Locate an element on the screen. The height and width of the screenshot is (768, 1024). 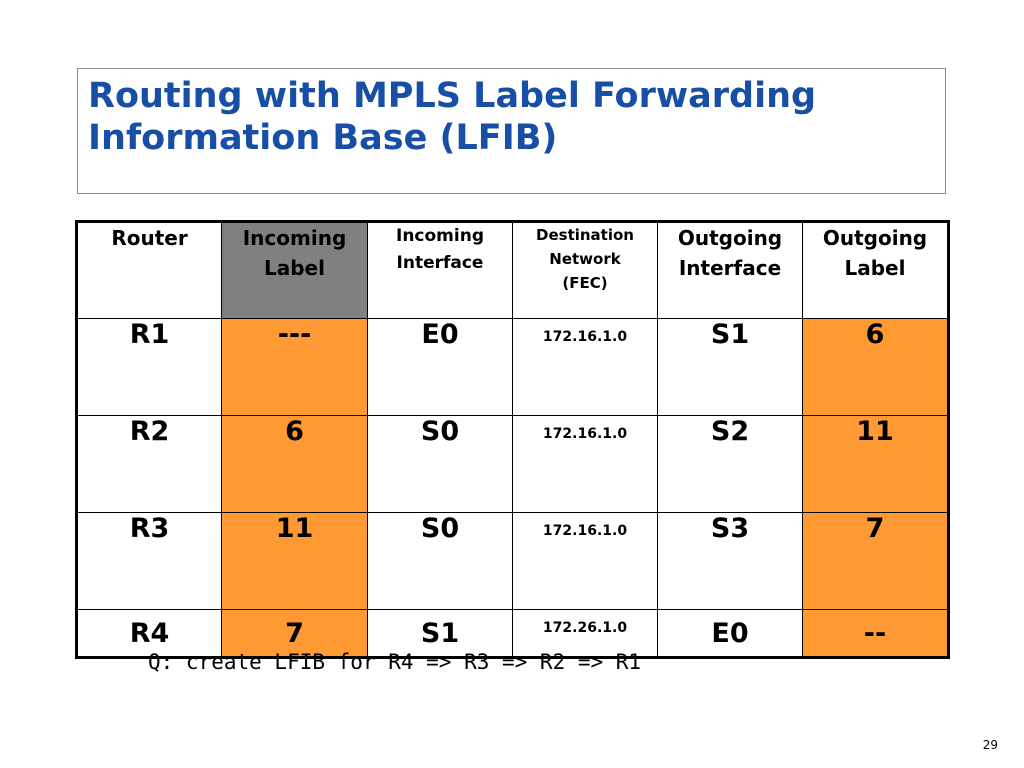
cell-router: R4 is located at coordinates (149, 633).